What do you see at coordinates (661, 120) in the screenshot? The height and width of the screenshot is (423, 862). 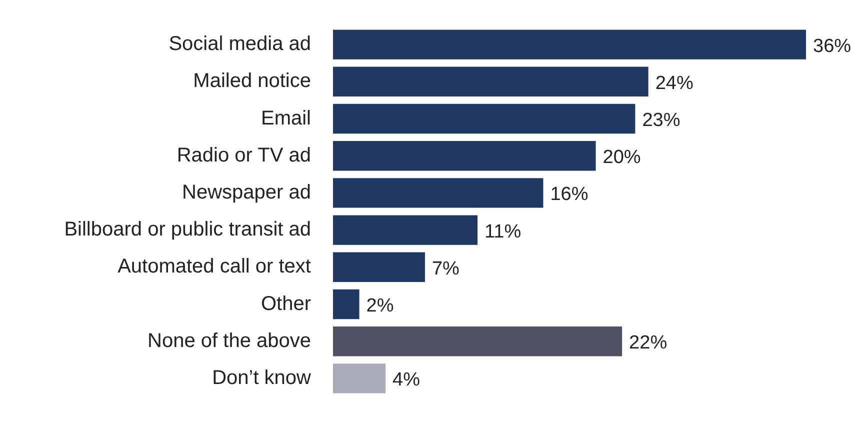 I see `data-label: 23%` at bounding box center [661, 120].